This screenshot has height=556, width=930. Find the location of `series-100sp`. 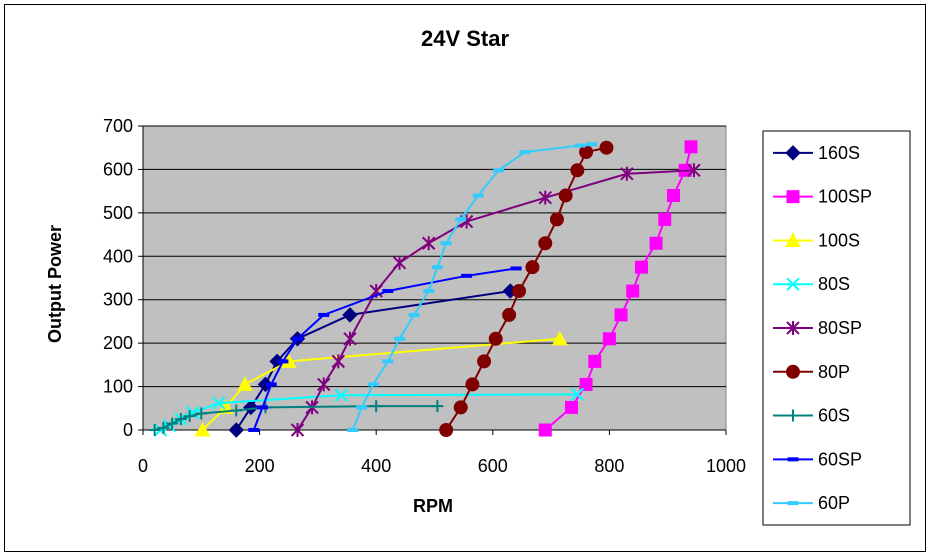

series-100sp is located at coordinates (618, 288).